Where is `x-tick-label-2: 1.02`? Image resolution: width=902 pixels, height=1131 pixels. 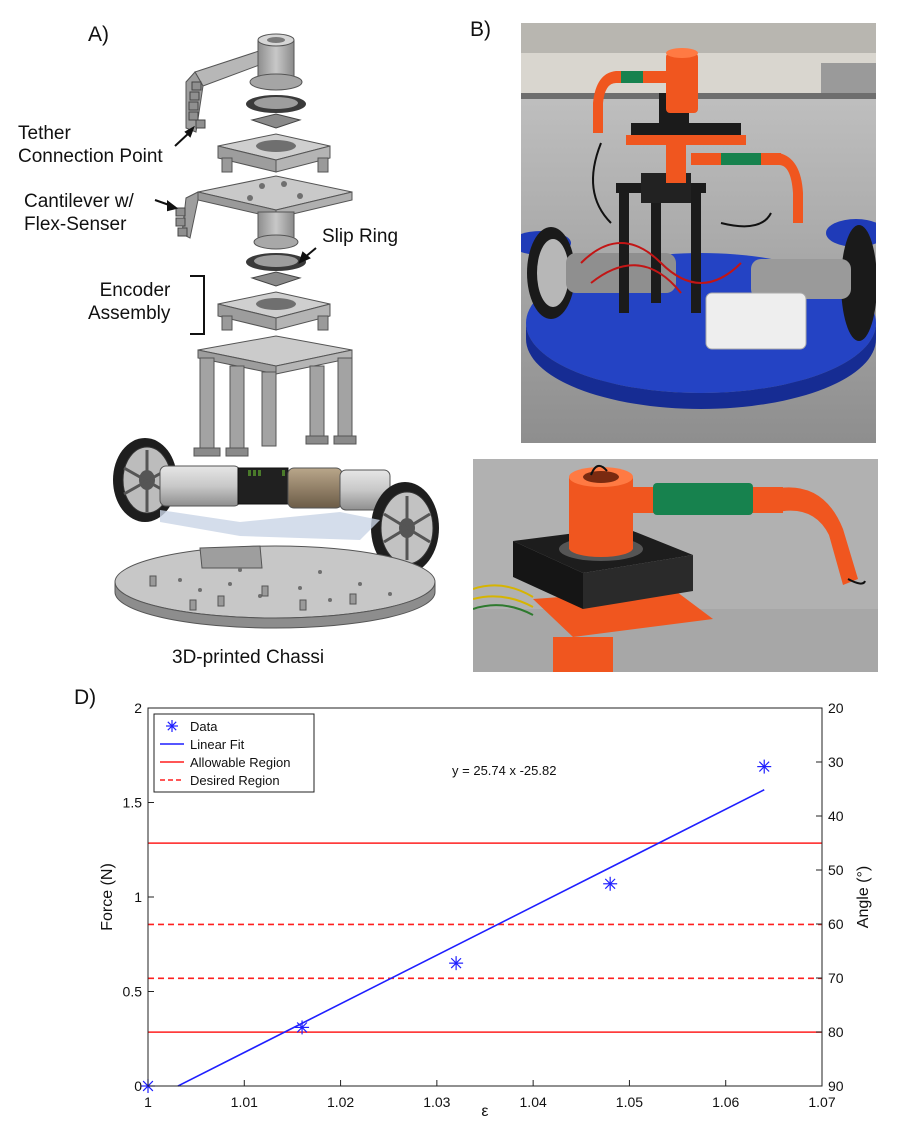 x-tick-label-2: 1.02 is located at coordinates (340, 1102).